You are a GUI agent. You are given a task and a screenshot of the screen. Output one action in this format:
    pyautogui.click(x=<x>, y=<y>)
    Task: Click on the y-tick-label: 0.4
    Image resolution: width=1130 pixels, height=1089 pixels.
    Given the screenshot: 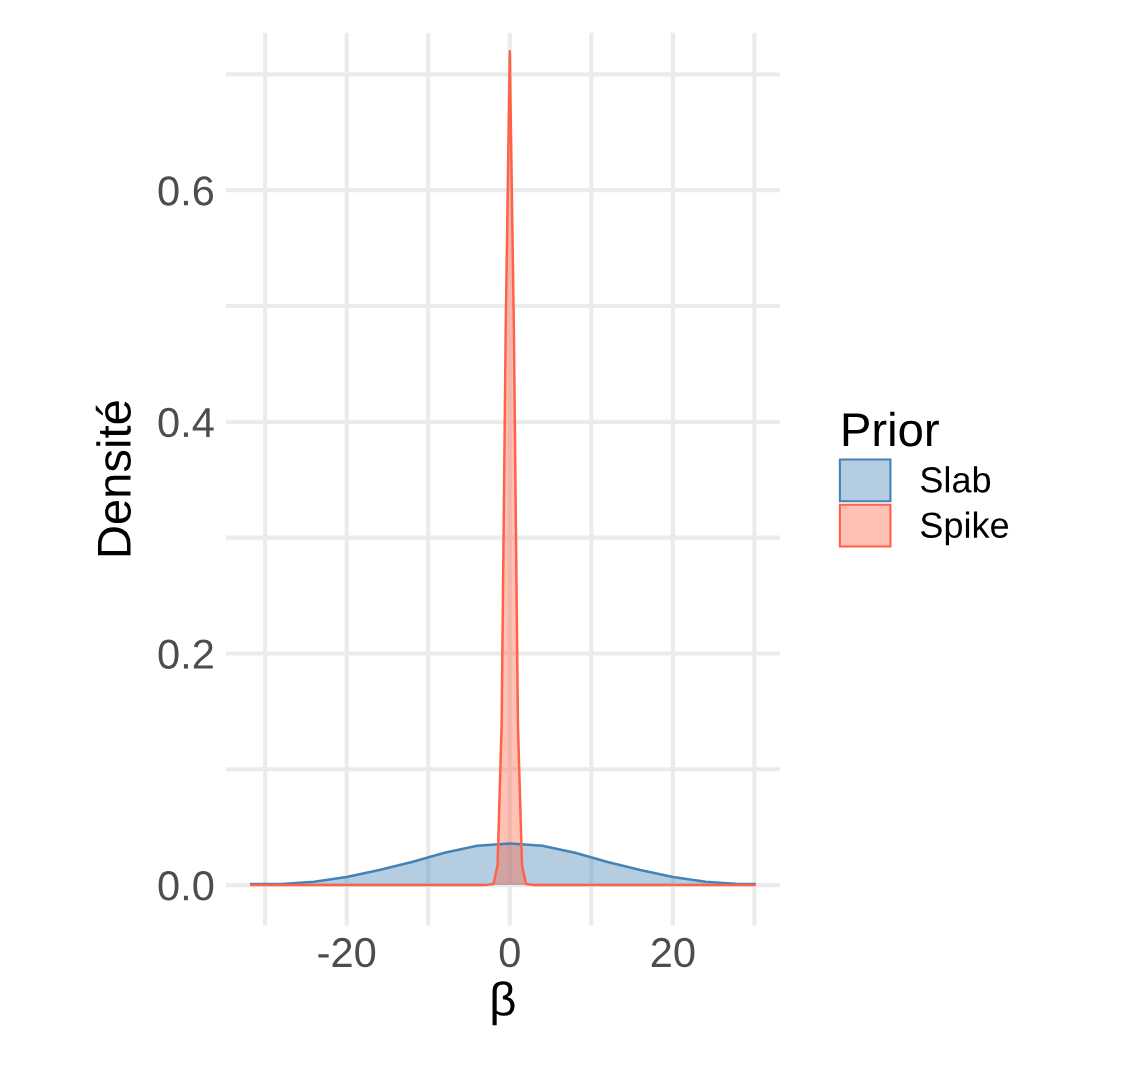 What is the action you would take?
    pyautogui.click(x=186, y=422)
    